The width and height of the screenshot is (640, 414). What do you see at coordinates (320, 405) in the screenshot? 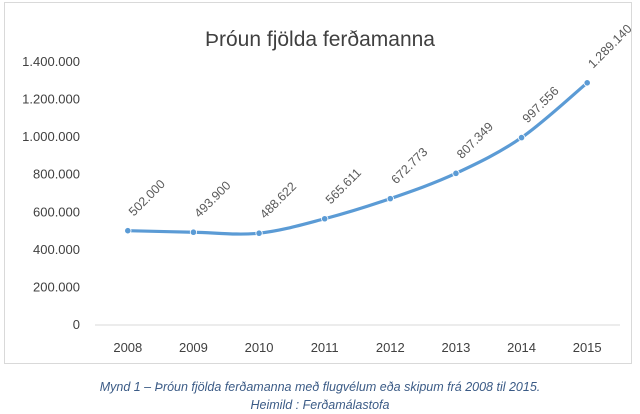
I see `figure-source: Heimild : Ferðamálastofa` at bounding box center [320, 405].